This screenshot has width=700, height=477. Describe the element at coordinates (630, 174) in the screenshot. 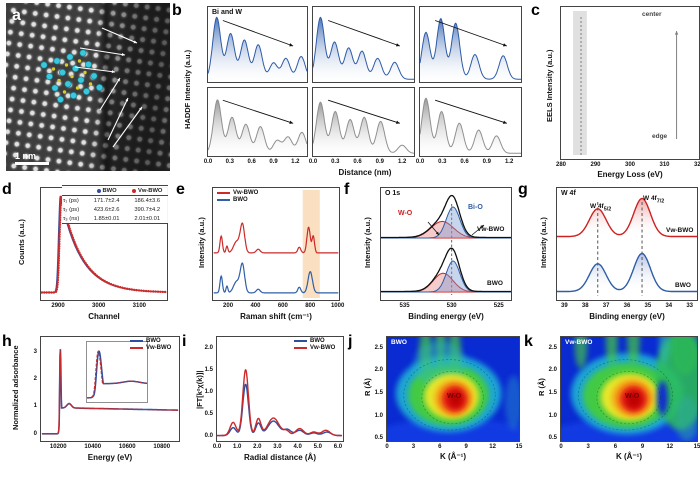

I see `panel-c-xlabel: Energy Loss (eV)` at that location.